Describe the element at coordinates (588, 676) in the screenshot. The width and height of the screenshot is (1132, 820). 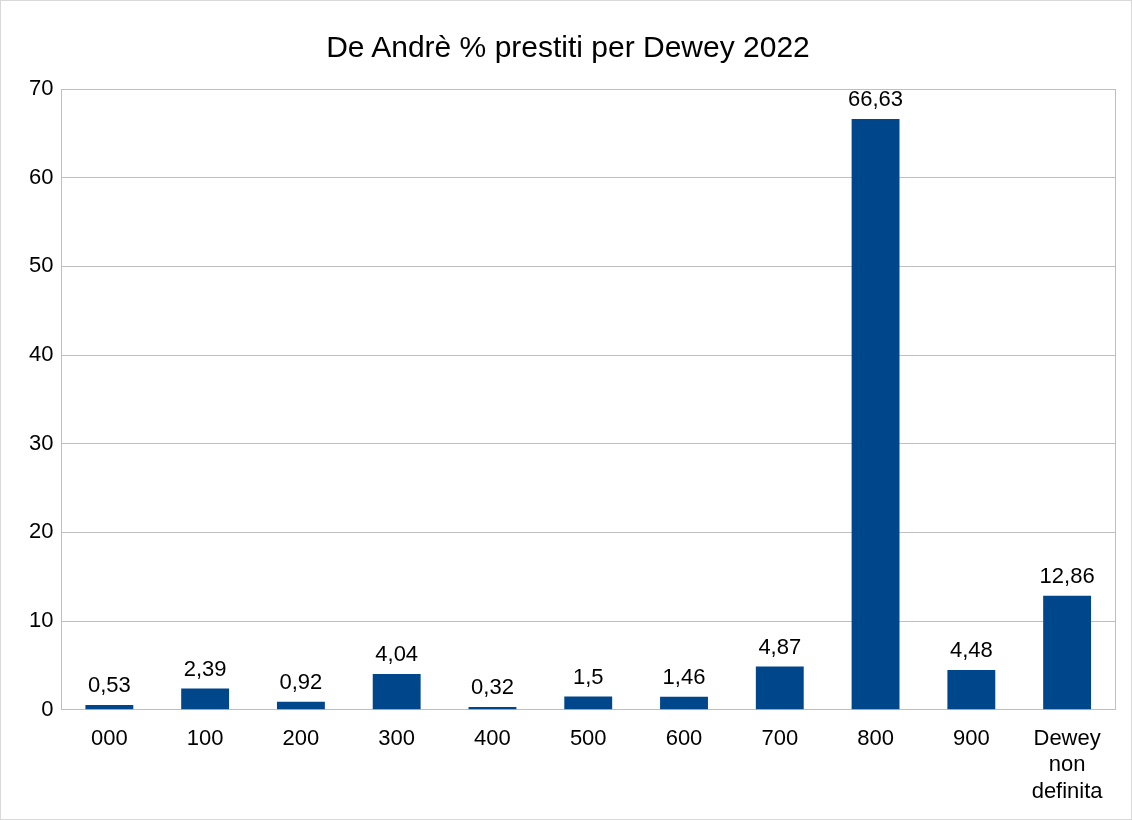
I see `data-label: 1,5` at that location.